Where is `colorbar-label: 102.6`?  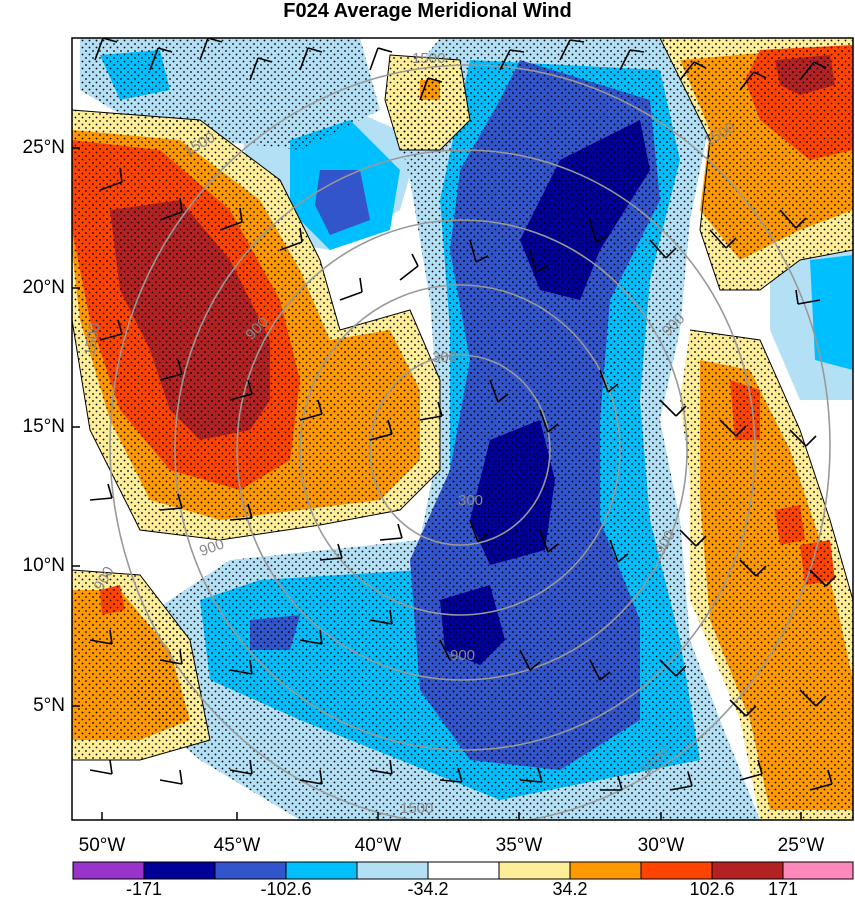 colorbar-label: 102.6 is located at coordinates (712, 889).